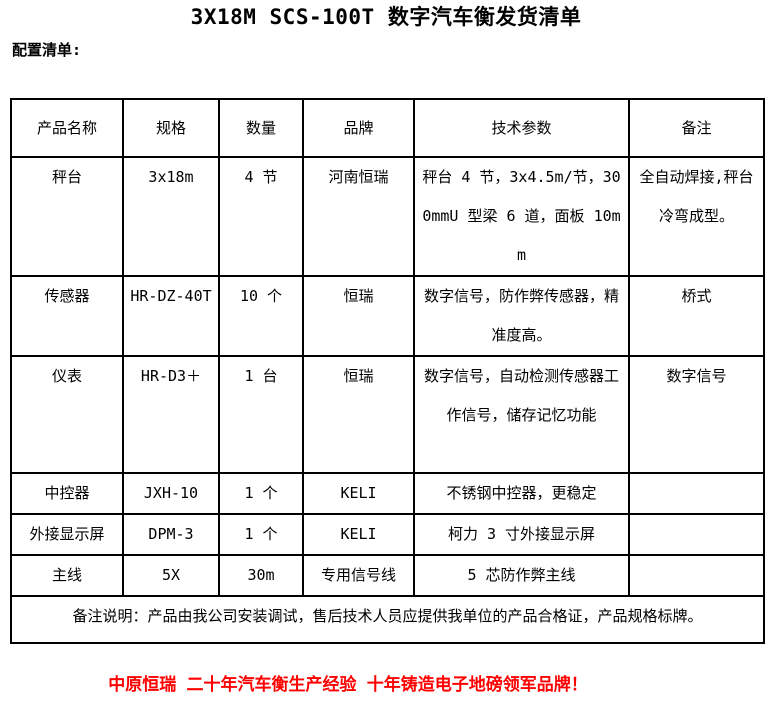 The image size is (772, 705). I want to click on column-header-brand: 品牌, so click(358, 128).